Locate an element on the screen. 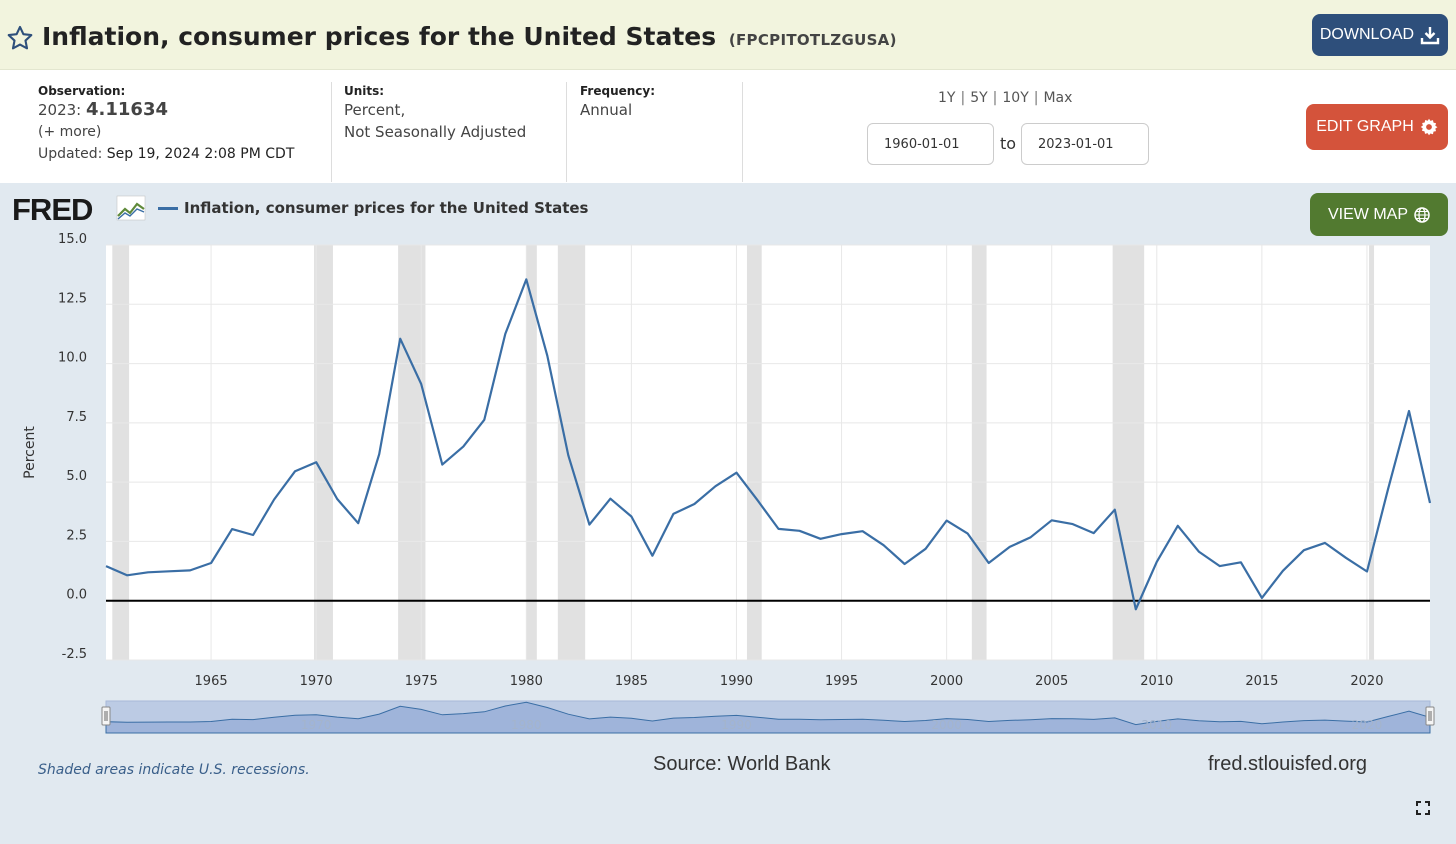 This screenshot has height=844, width=1456. x-tick-label: 2005 is located at coordinates (1051, 681).